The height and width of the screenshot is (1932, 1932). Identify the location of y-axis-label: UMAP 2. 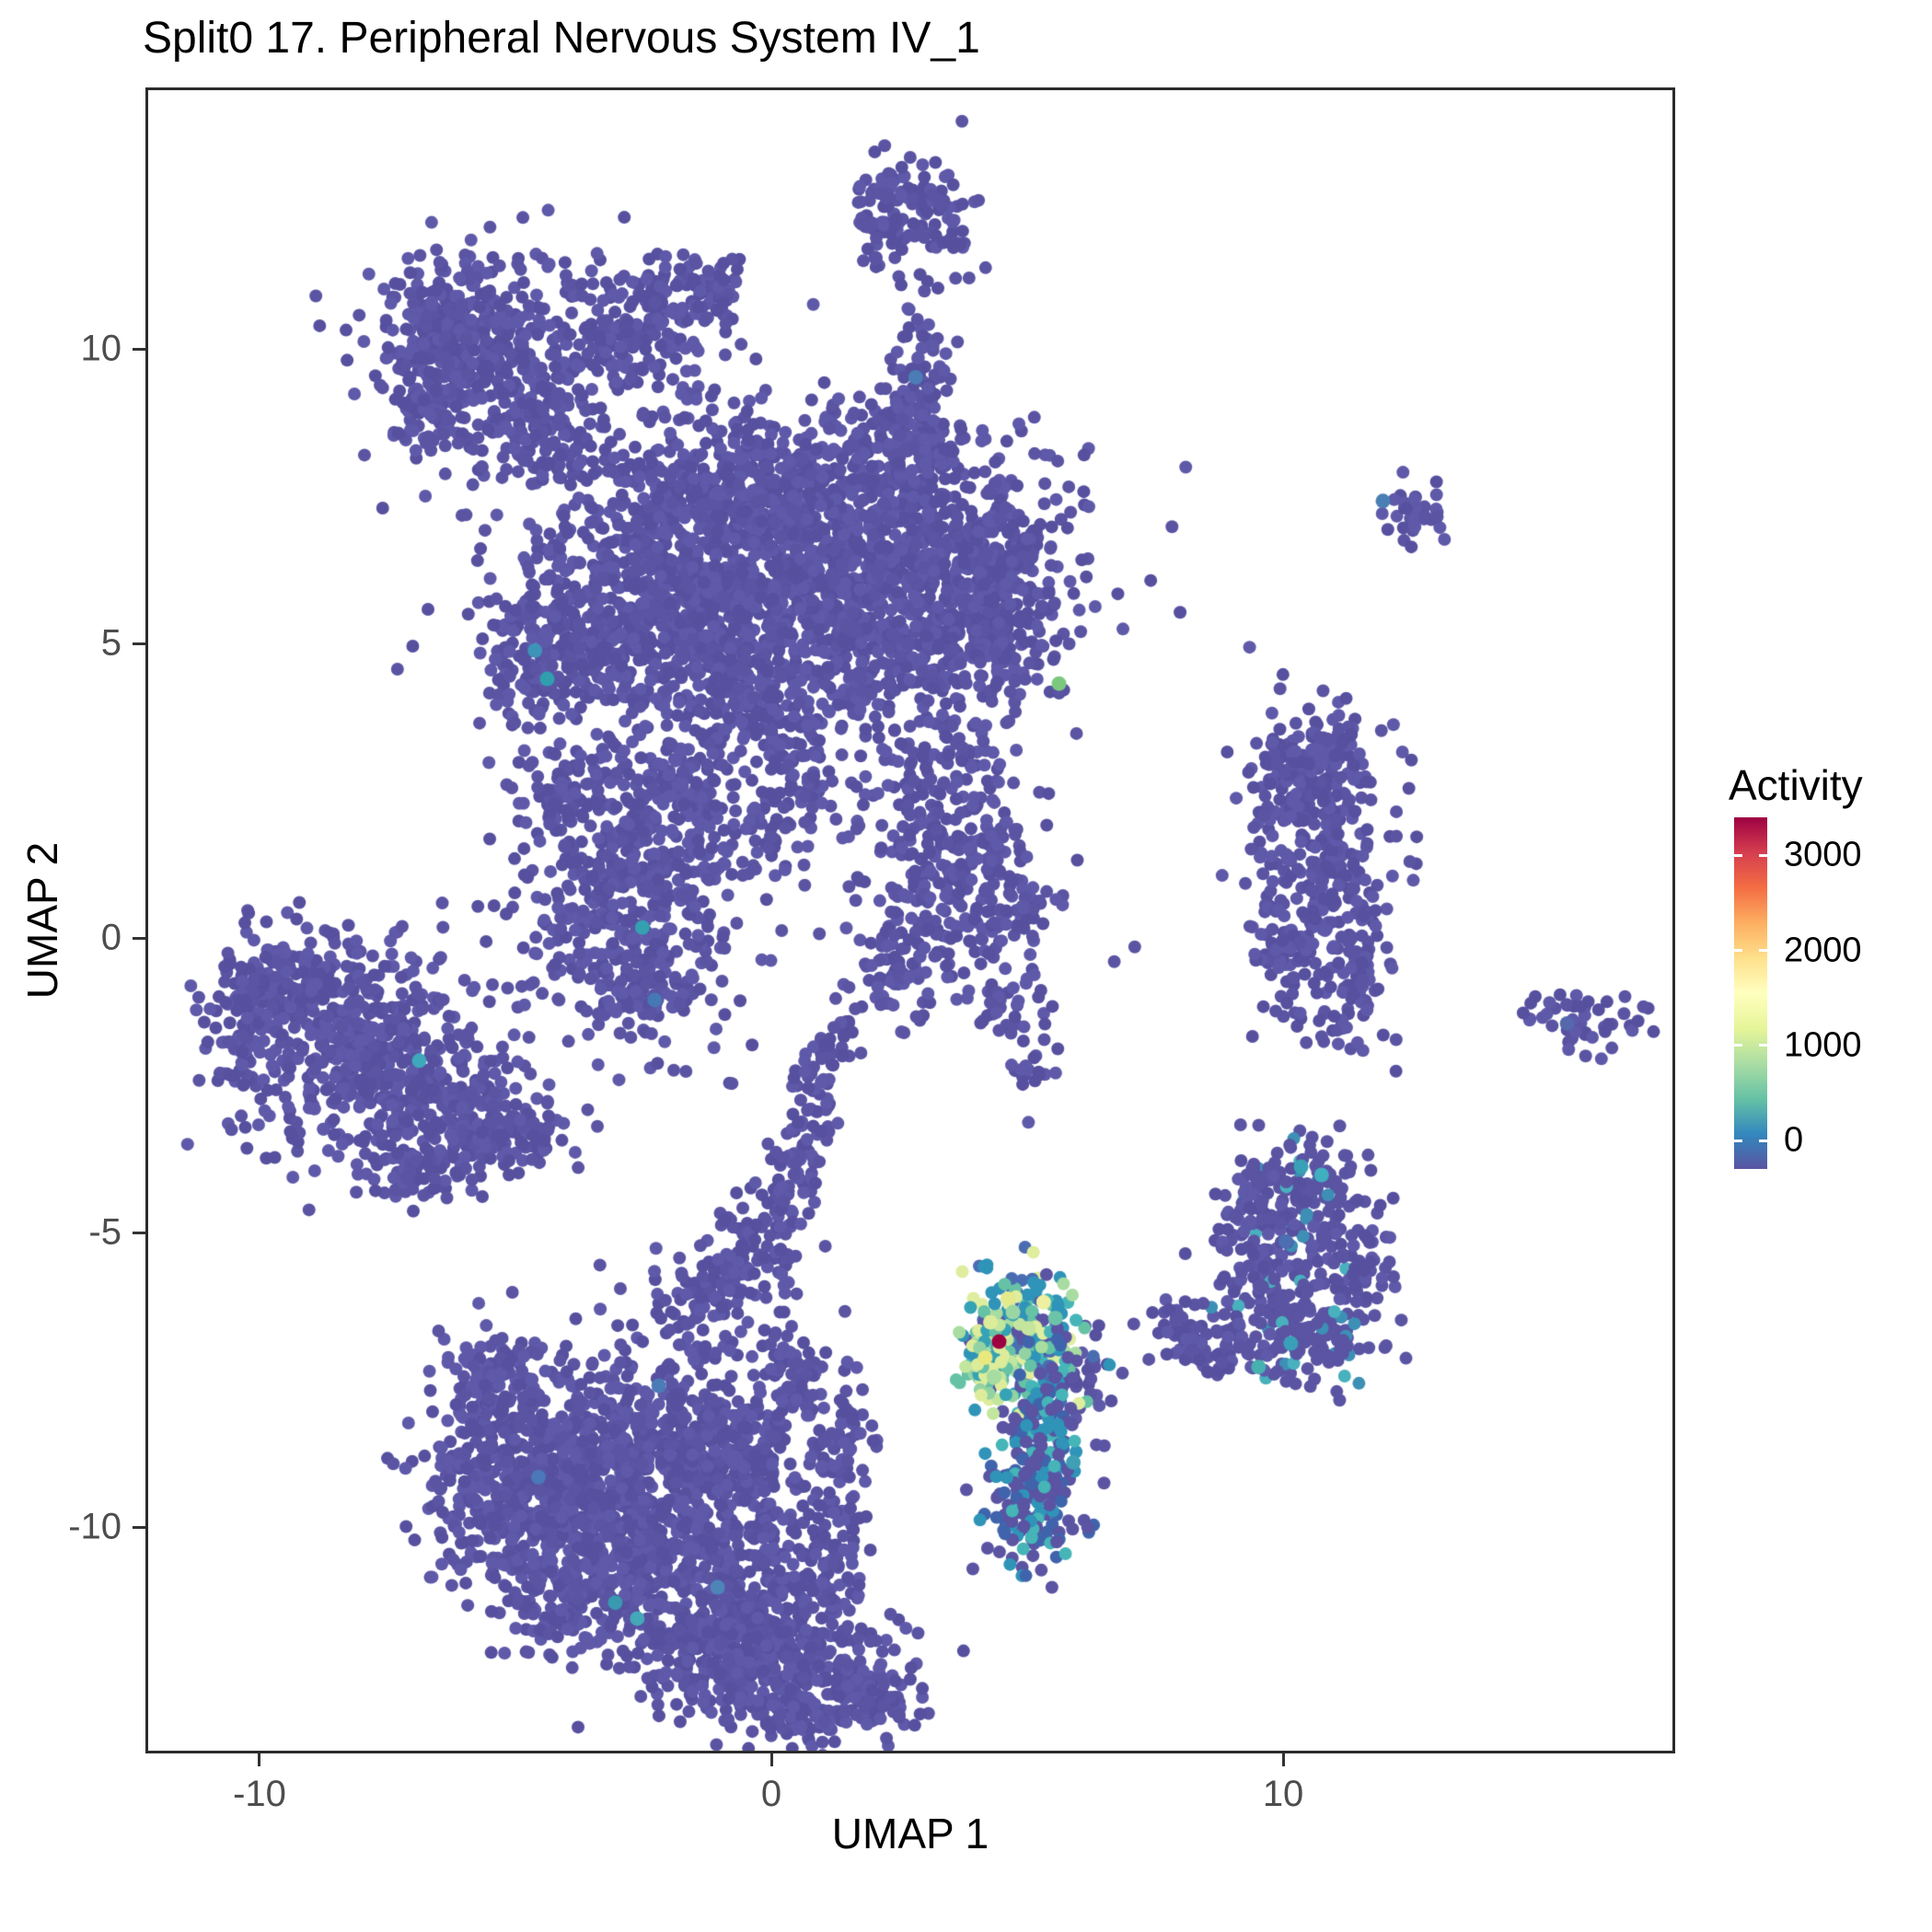
(42, 921).